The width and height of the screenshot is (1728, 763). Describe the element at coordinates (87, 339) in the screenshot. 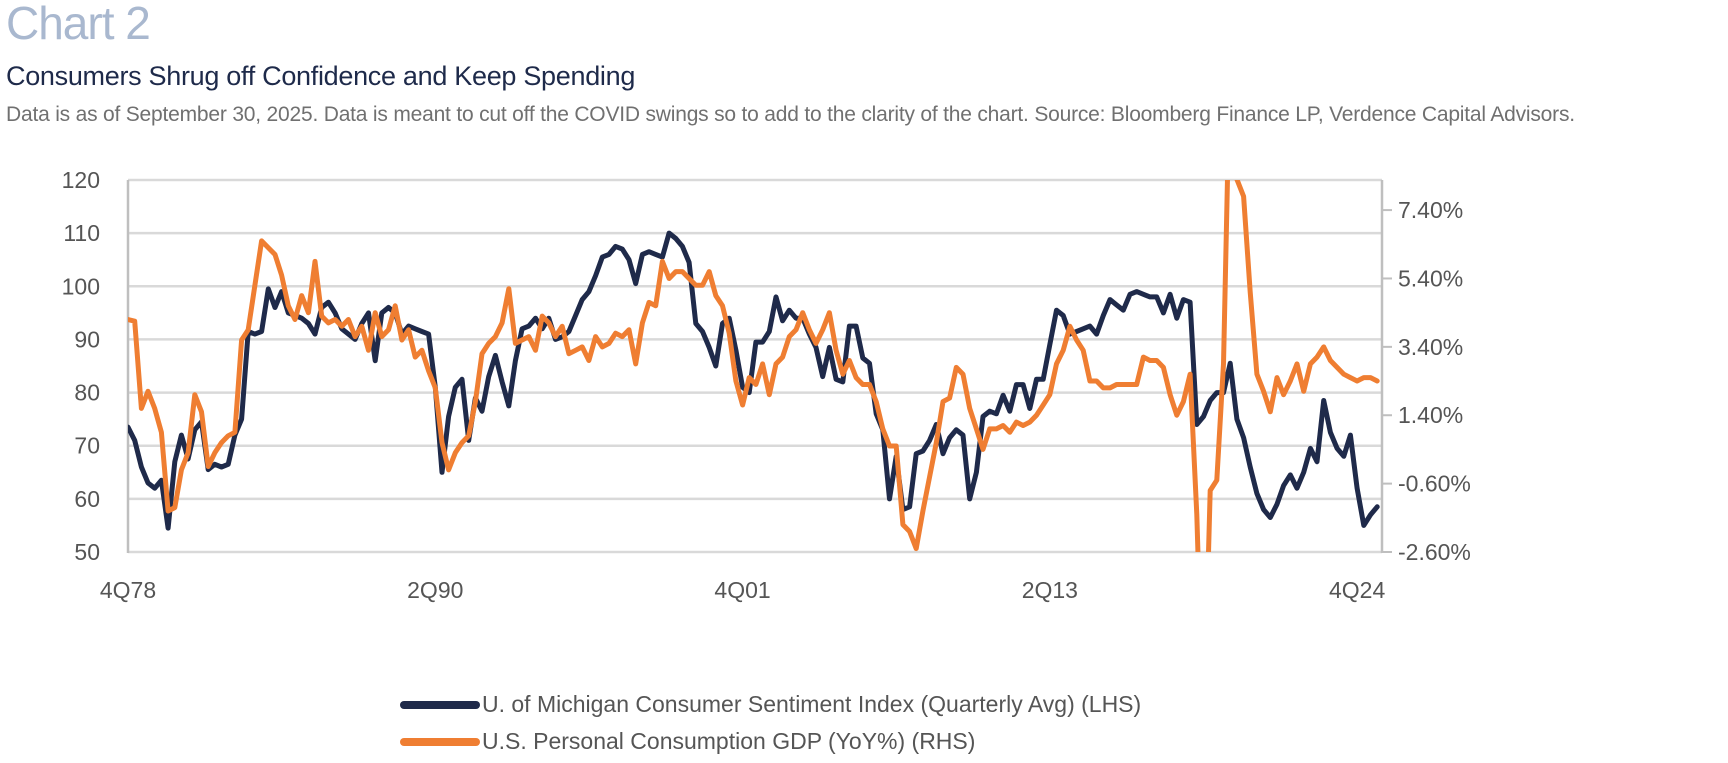

I see `left-tick-label: 90` at that location.